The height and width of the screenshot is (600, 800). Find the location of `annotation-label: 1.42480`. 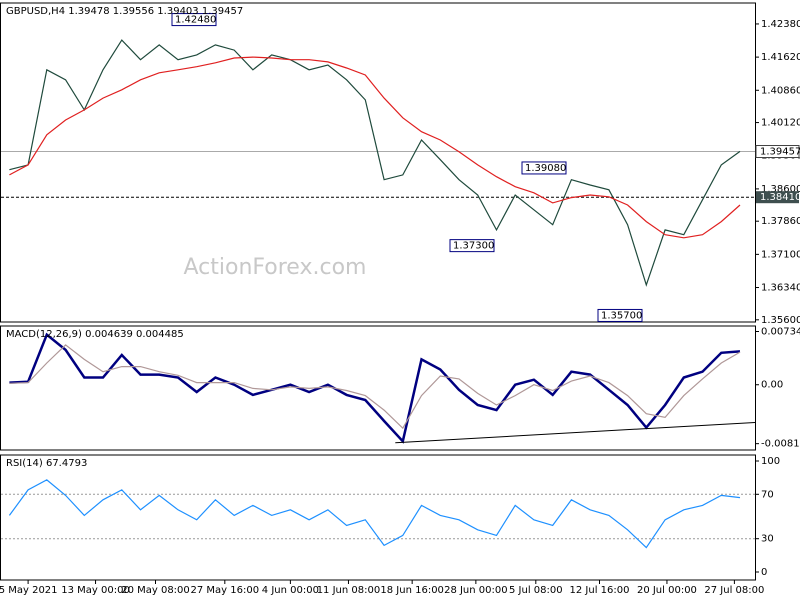

annotation-label: 1.42480 is located at coordinates (195, 20).